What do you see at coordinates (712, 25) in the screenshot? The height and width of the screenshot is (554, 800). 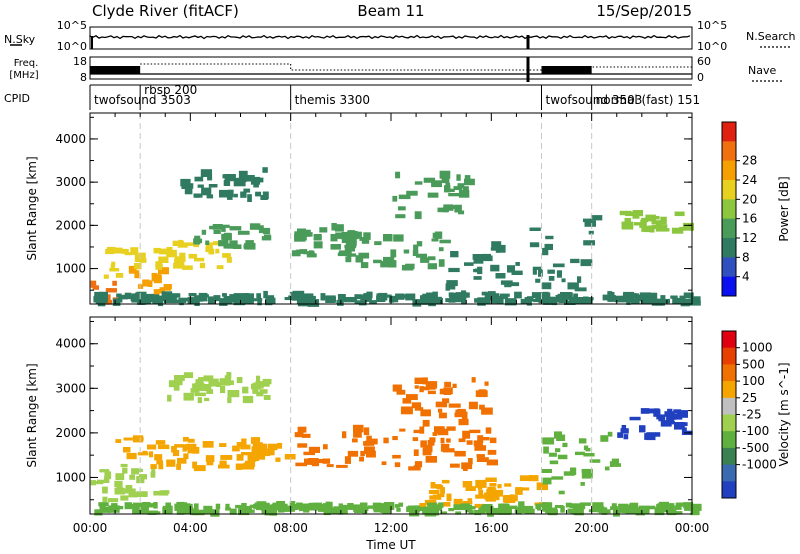 I see `nsky-tick-top-right: 10^5` at bounding box center [712, 25].